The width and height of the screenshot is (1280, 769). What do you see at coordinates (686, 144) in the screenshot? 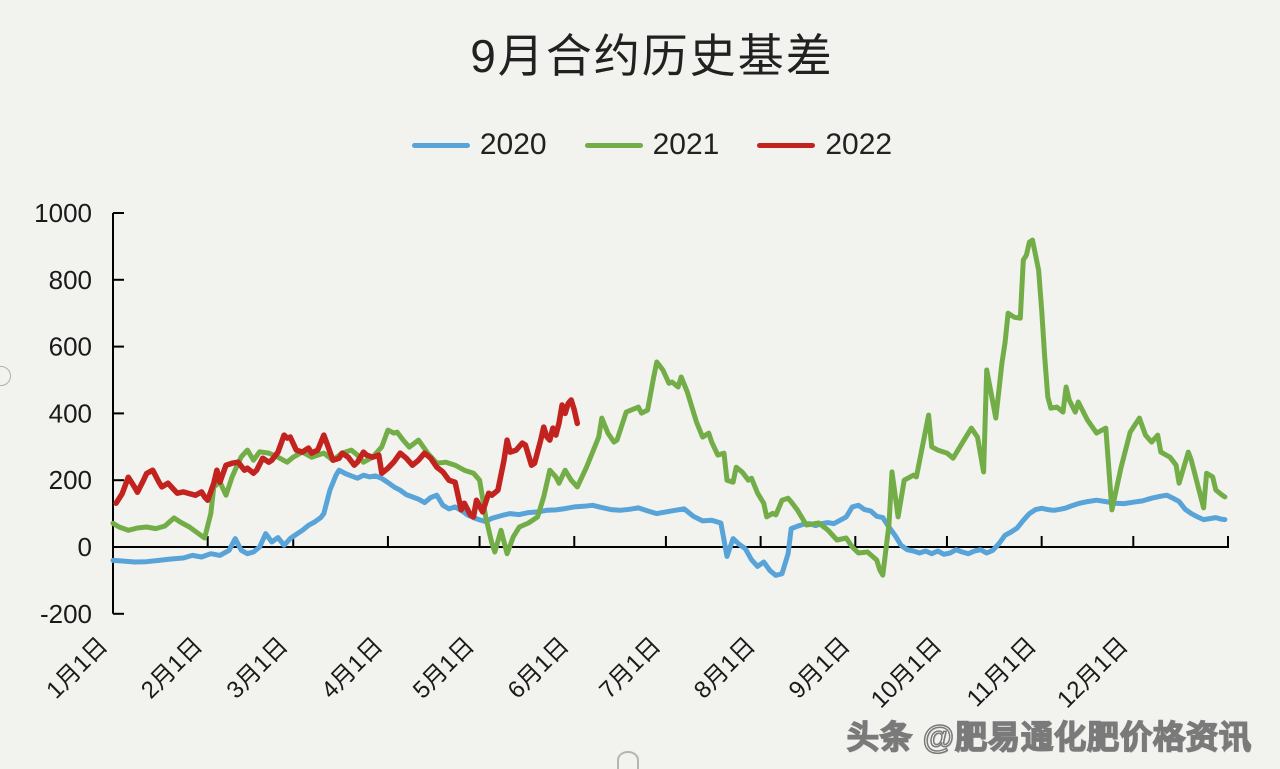
I see `legend-label-2021: 2021` at bounding box center [686, 144].